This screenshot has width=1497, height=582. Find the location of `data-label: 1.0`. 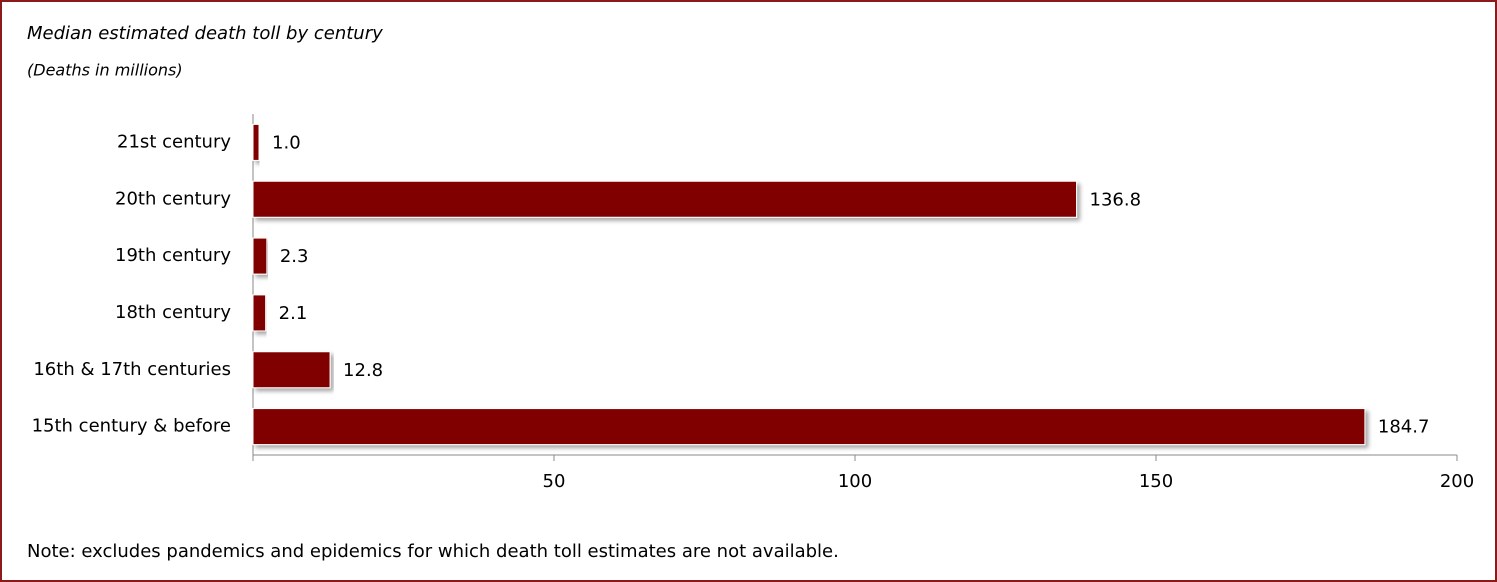

data-label: 1.0 is located at coordinates (286, 142).